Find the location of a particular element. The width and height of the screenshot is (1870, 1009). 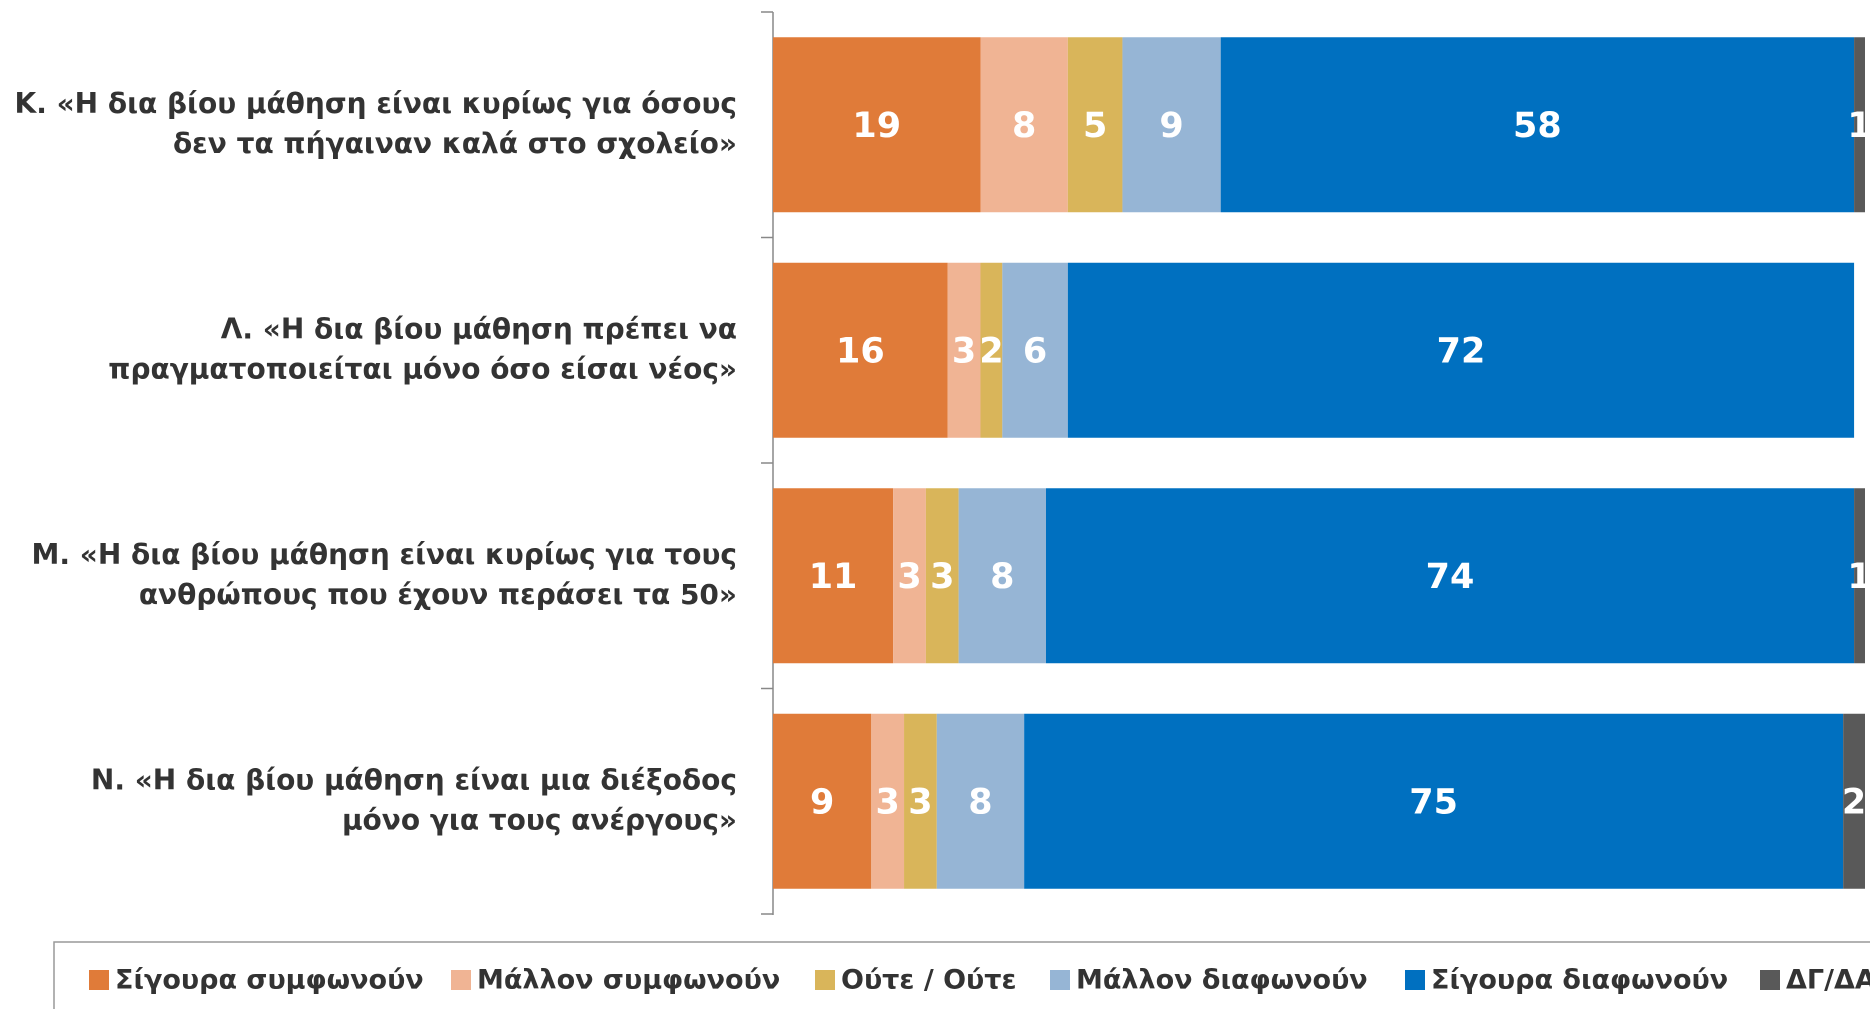

value-label: 75 is located at coordinates (1433, 802).